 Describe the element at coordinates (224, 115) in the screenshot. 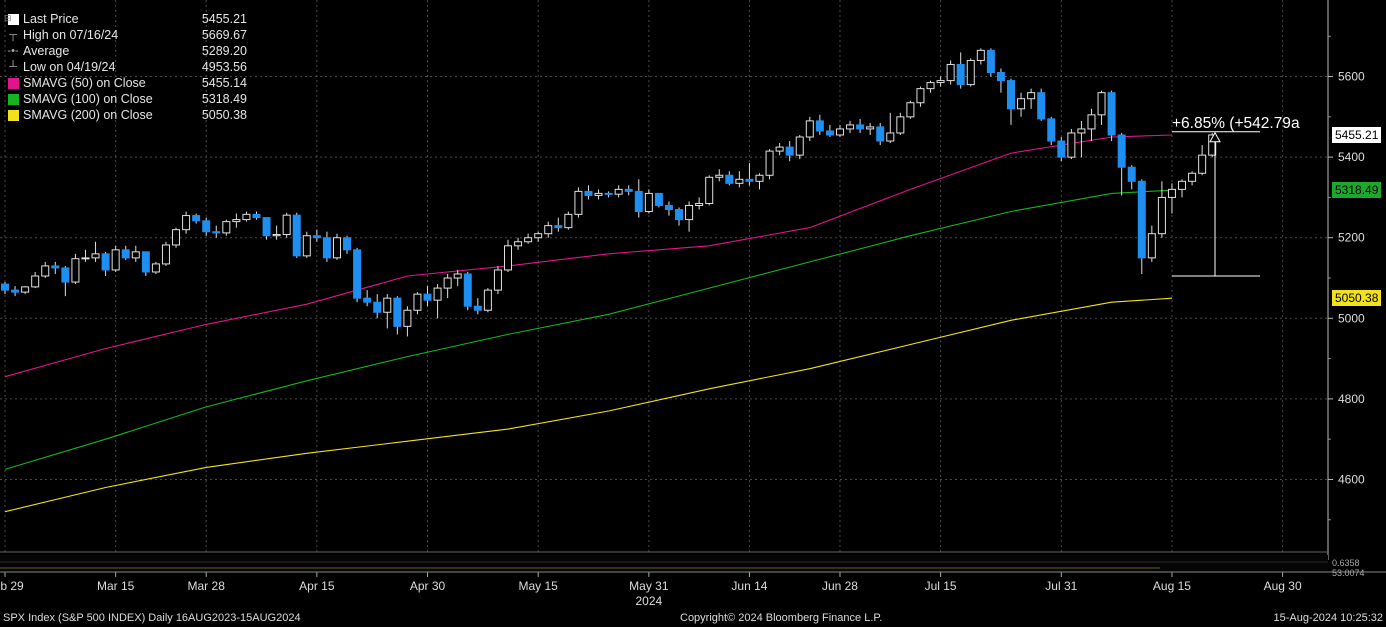

I see `legend-value: 5050.38` at that location.